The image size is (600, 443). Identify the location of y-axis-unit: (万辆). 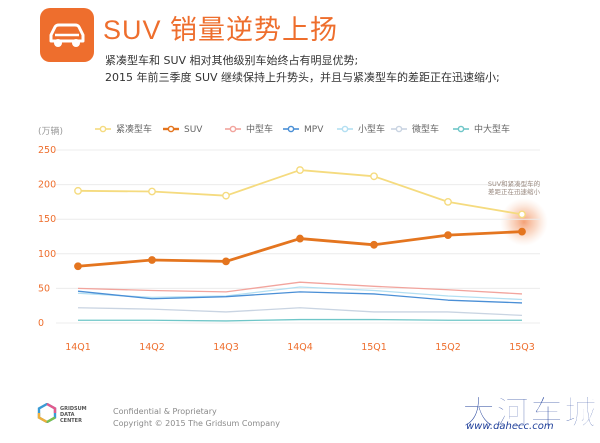
(50, 131).